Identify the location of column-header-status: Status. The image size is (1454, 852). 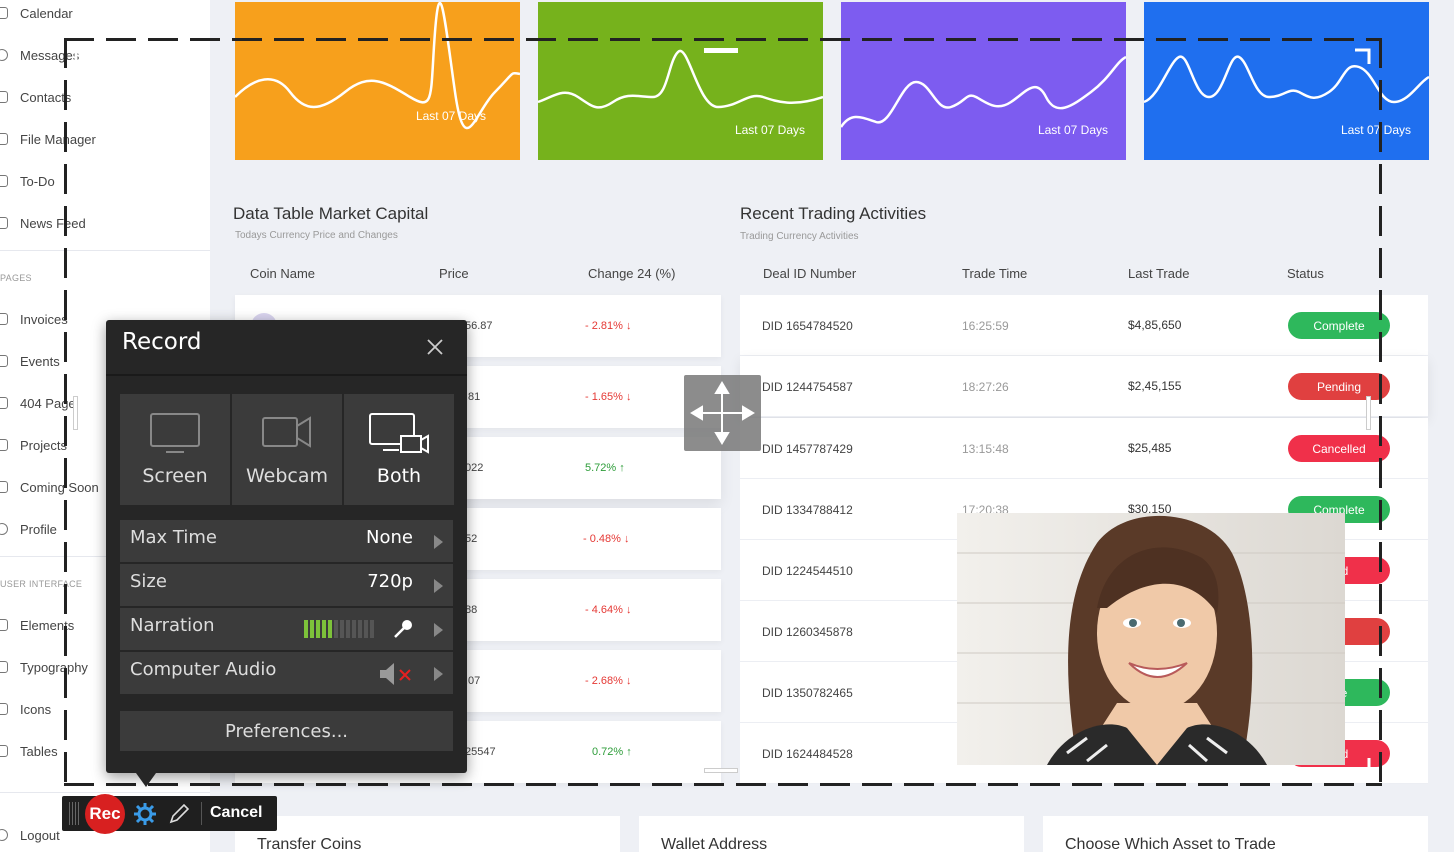
(1305, 273).